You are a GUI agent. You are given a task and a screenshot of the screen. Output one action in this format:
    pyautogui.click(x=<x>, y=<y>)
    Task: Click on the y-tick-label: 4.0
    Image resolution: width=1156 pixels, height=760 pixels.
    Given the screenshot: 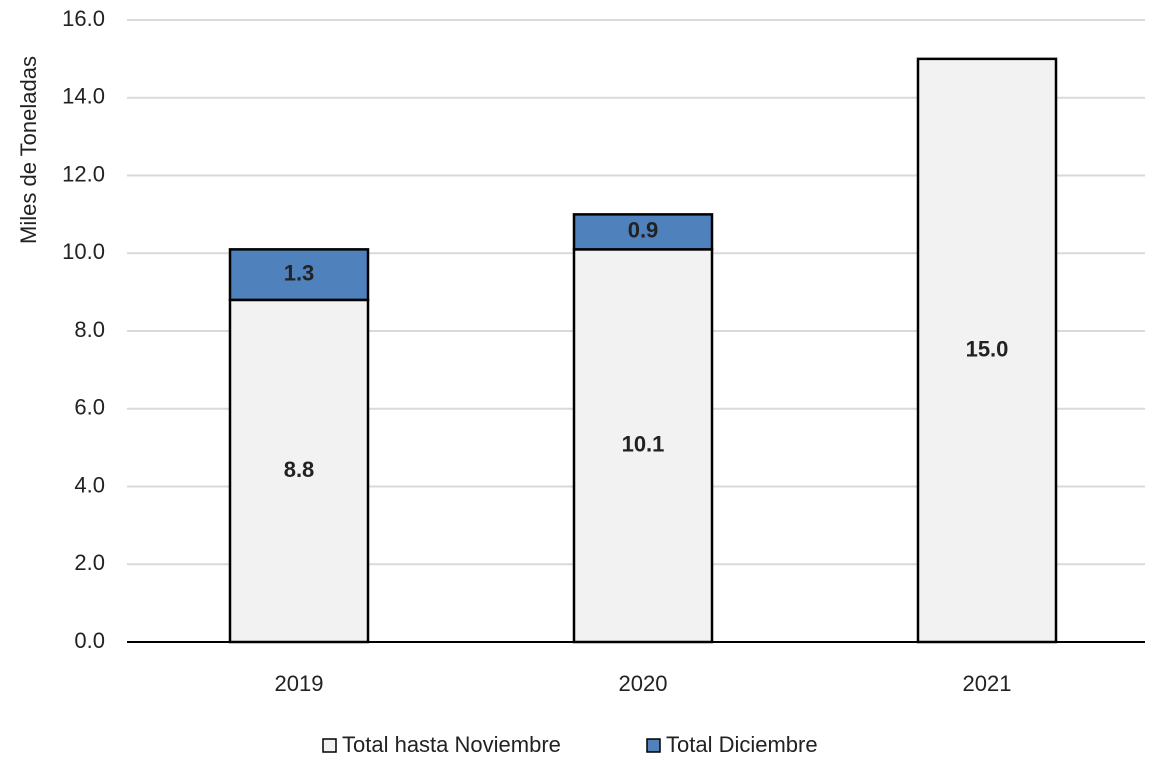 What is the action you would take?
    pyautogui.click(x=89, y=484)
    